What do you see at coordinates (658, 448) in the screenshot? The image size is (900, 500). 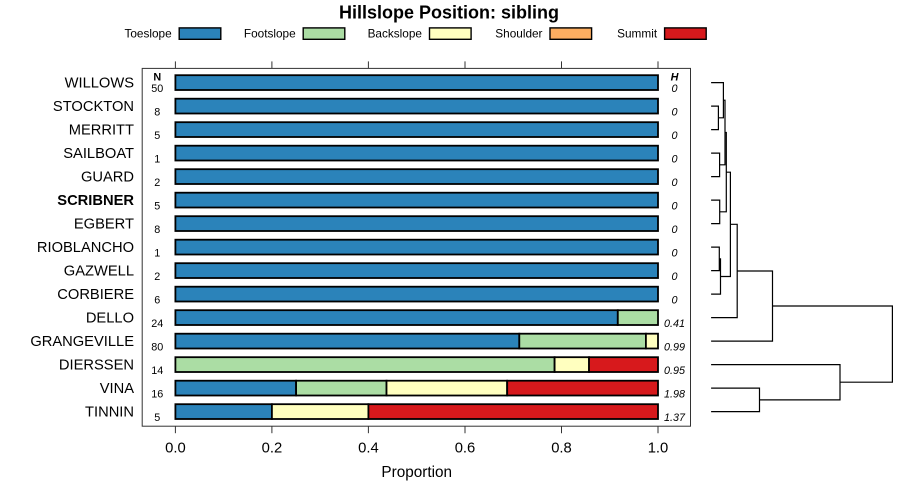 I see `svg-text: 1.0` at bounding box center [658, 448].